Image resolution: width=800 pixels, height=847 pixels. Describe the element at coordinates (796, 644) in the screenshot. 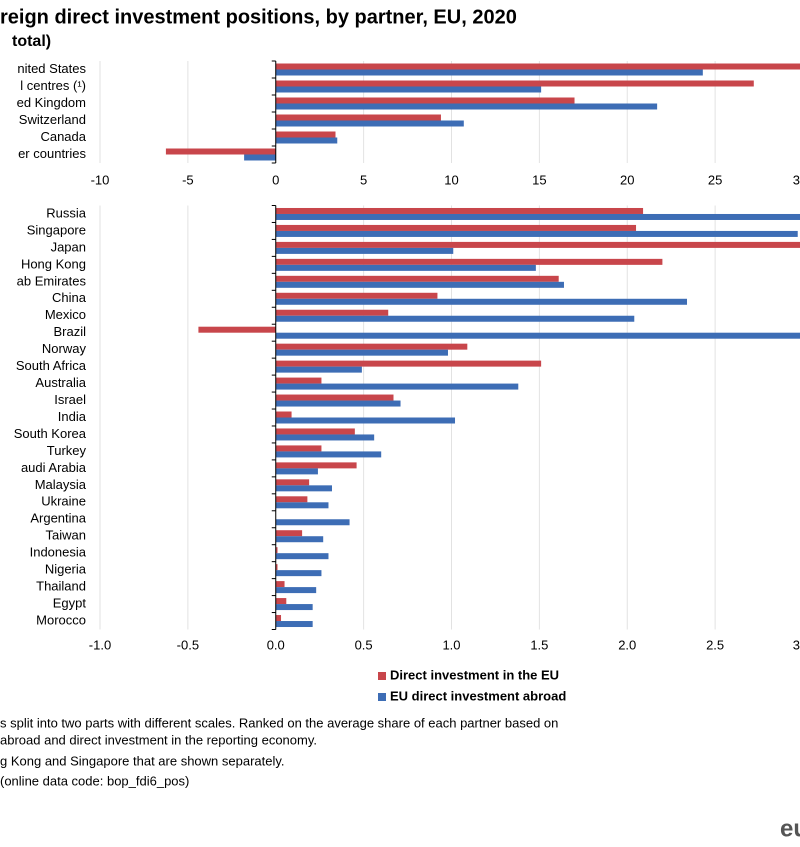

I see `x-tick-label: 3` at that location.